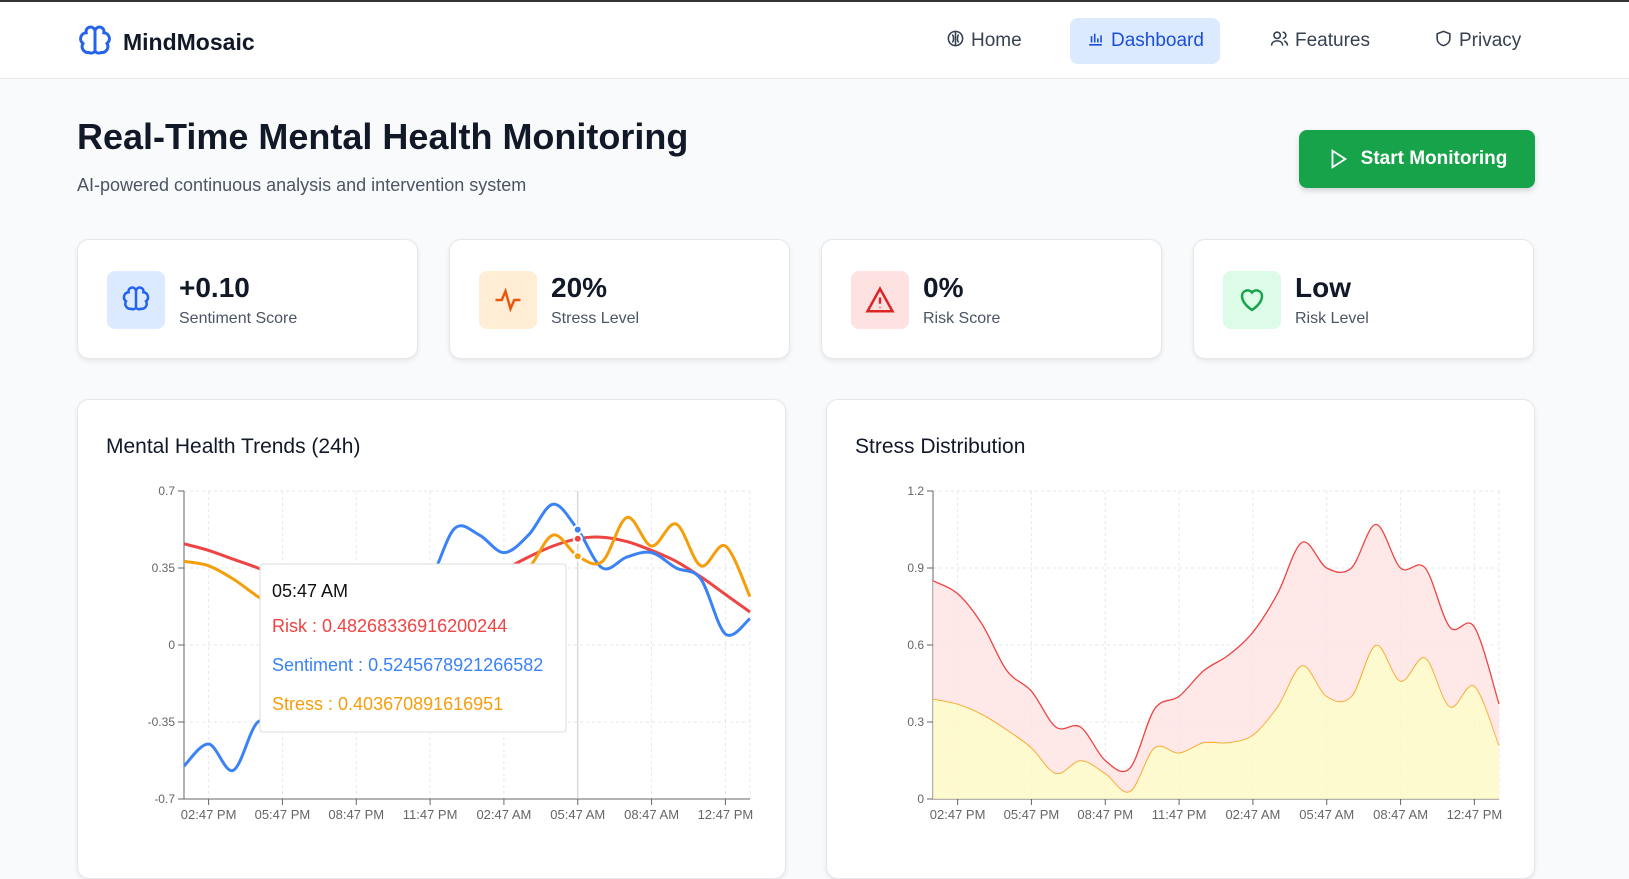 Image resolution: width=1629 pixels, height=879 pixels. I want to click on tooltip-value: 0.48268336916200244, so click(414, 626).